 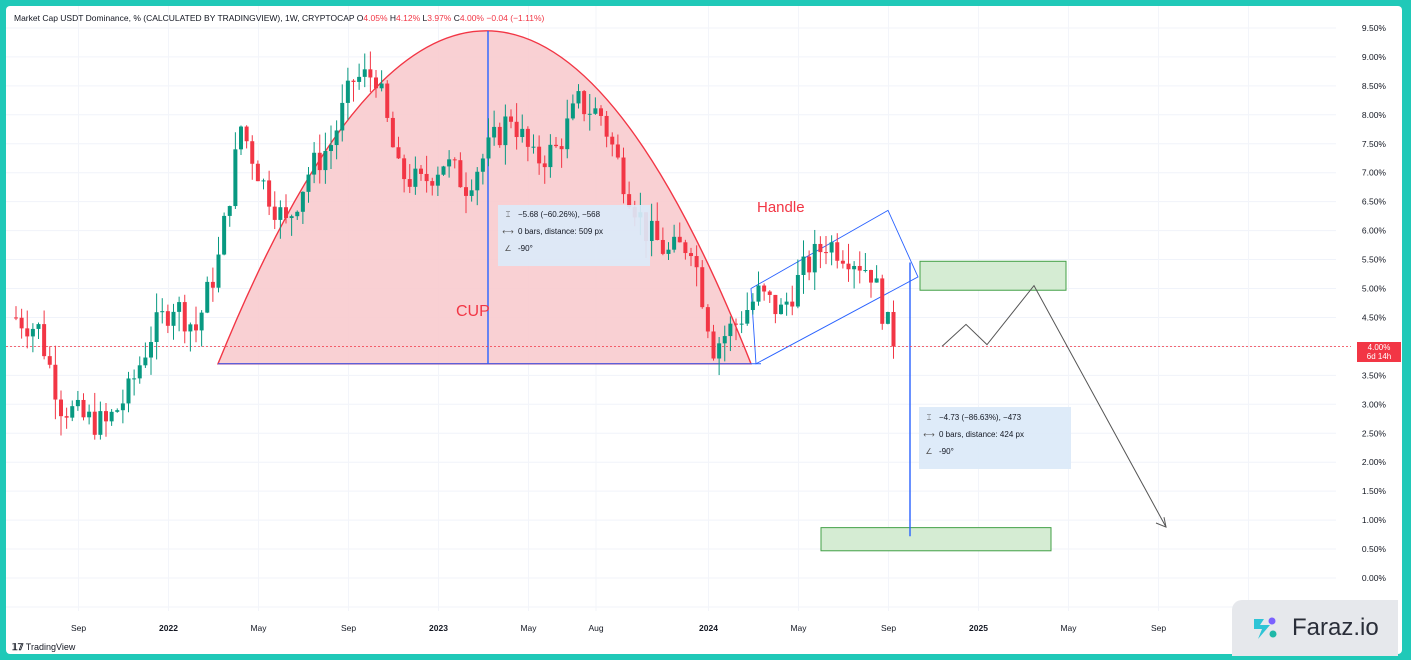 I want to click on y-tick-label: 1.50%, so click(x=1374, y=491).